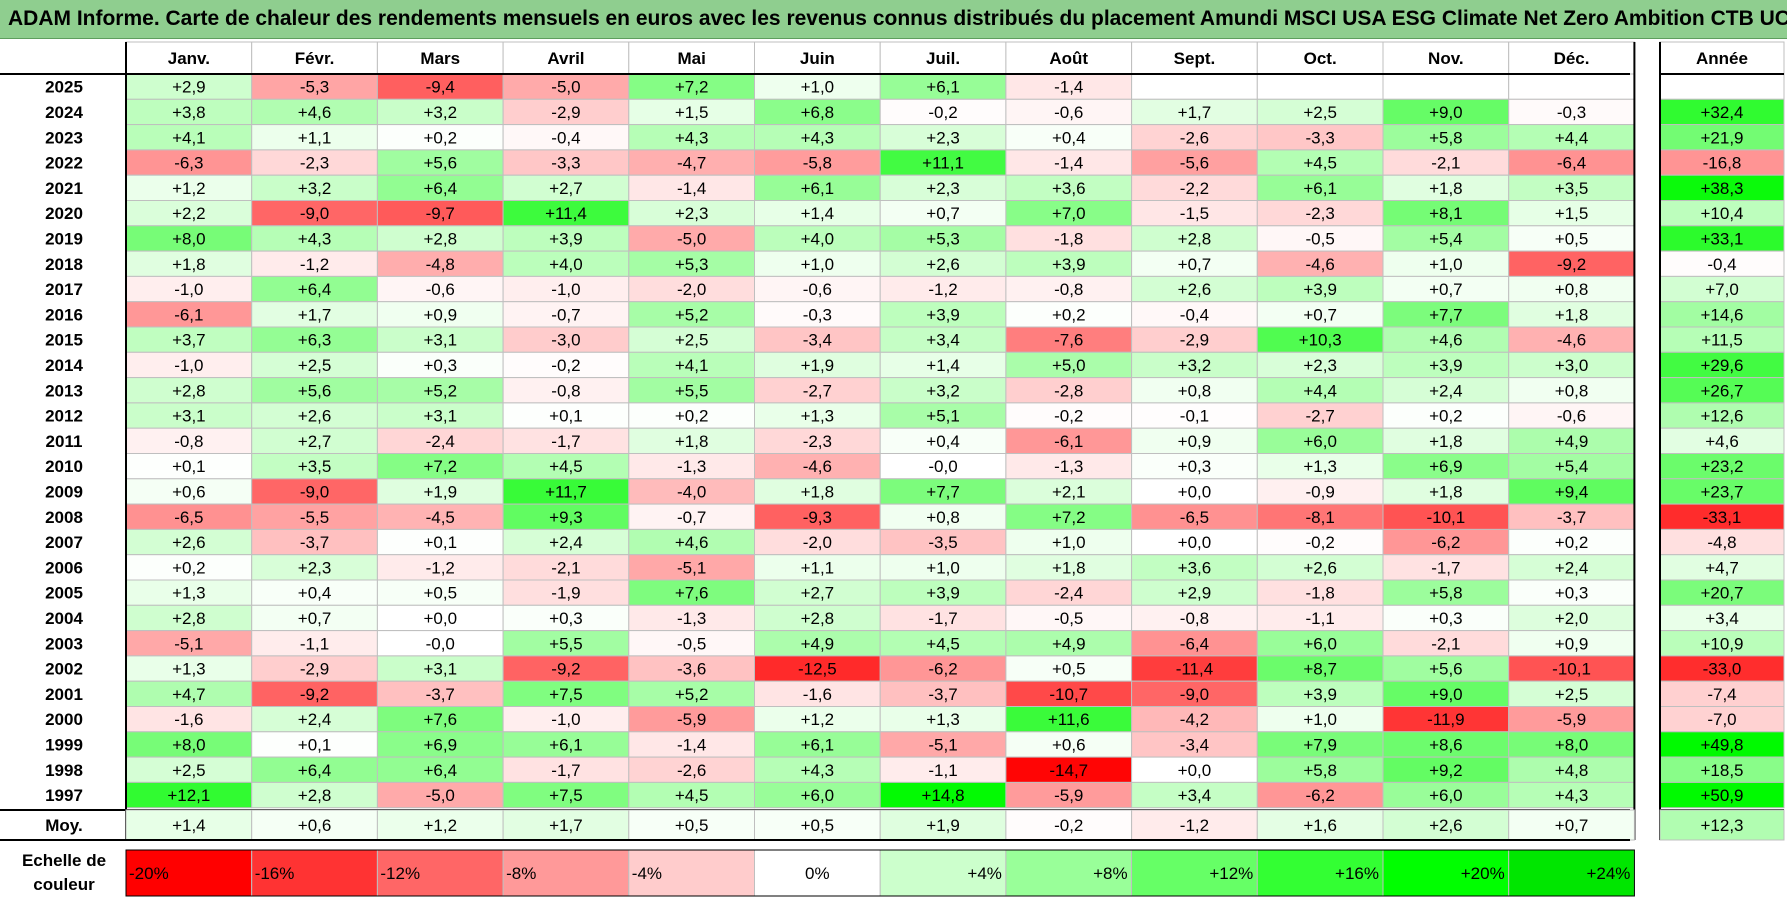  Describe the element at coordinates (1722, 669) in the screenshot. I see `annual-value: -33,0` at that location.